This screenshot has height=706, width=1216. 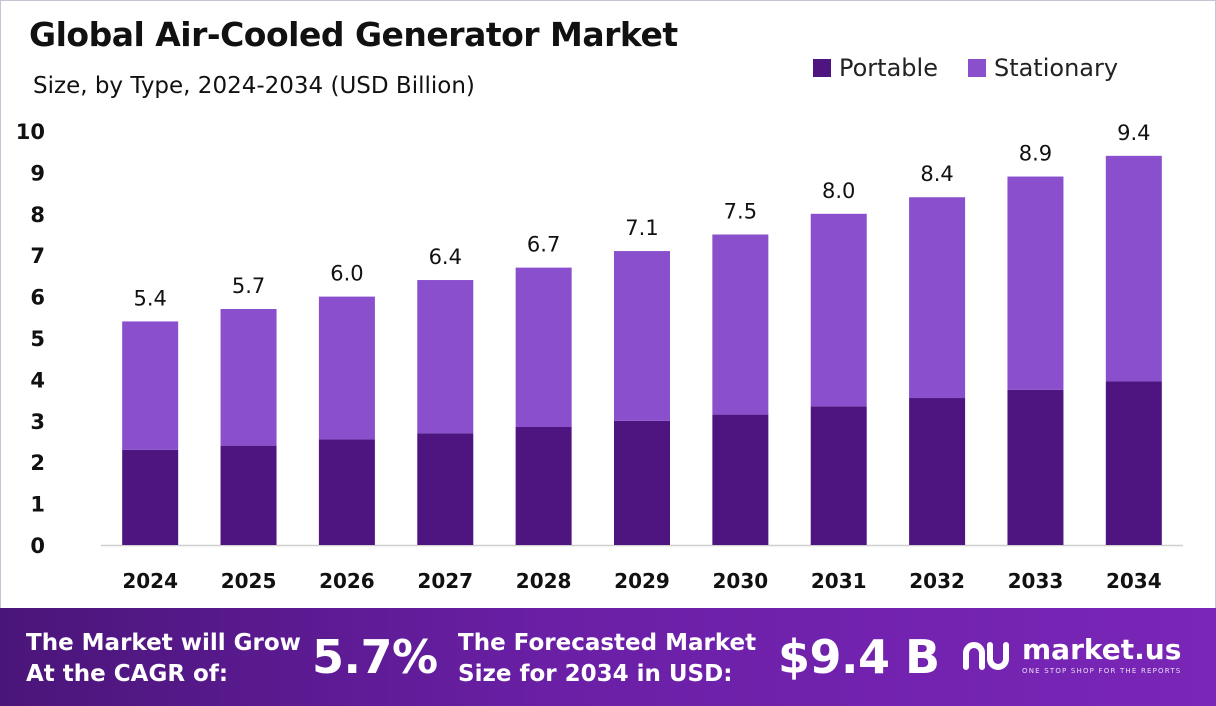 What do you see at coordinates (642, 336) in the screenshot?
I see `bar-stationary-2029` at bounding box center [642, 336].